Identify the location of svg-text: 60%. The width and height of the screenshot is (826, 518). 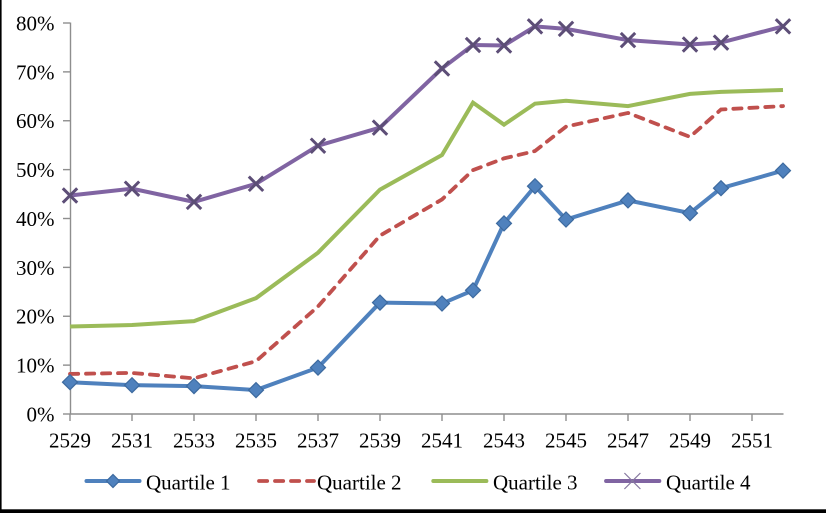
(35, 121).